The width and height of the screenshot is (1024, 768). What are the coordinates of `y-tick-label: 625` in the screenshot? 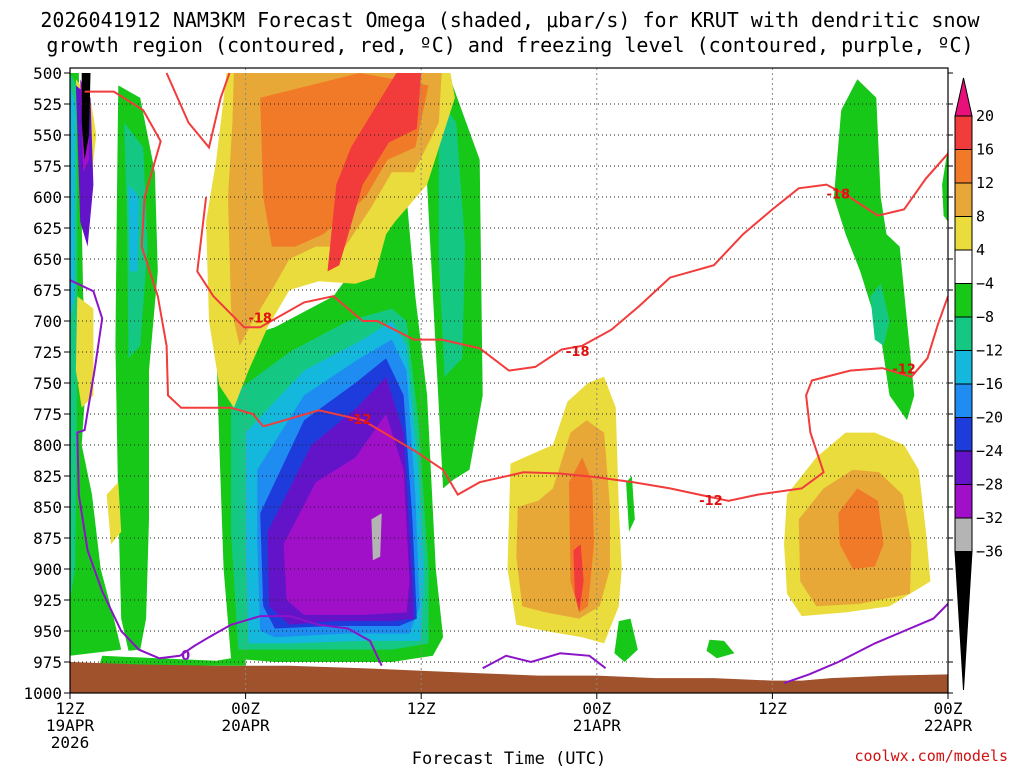 It's located at (47, 228).